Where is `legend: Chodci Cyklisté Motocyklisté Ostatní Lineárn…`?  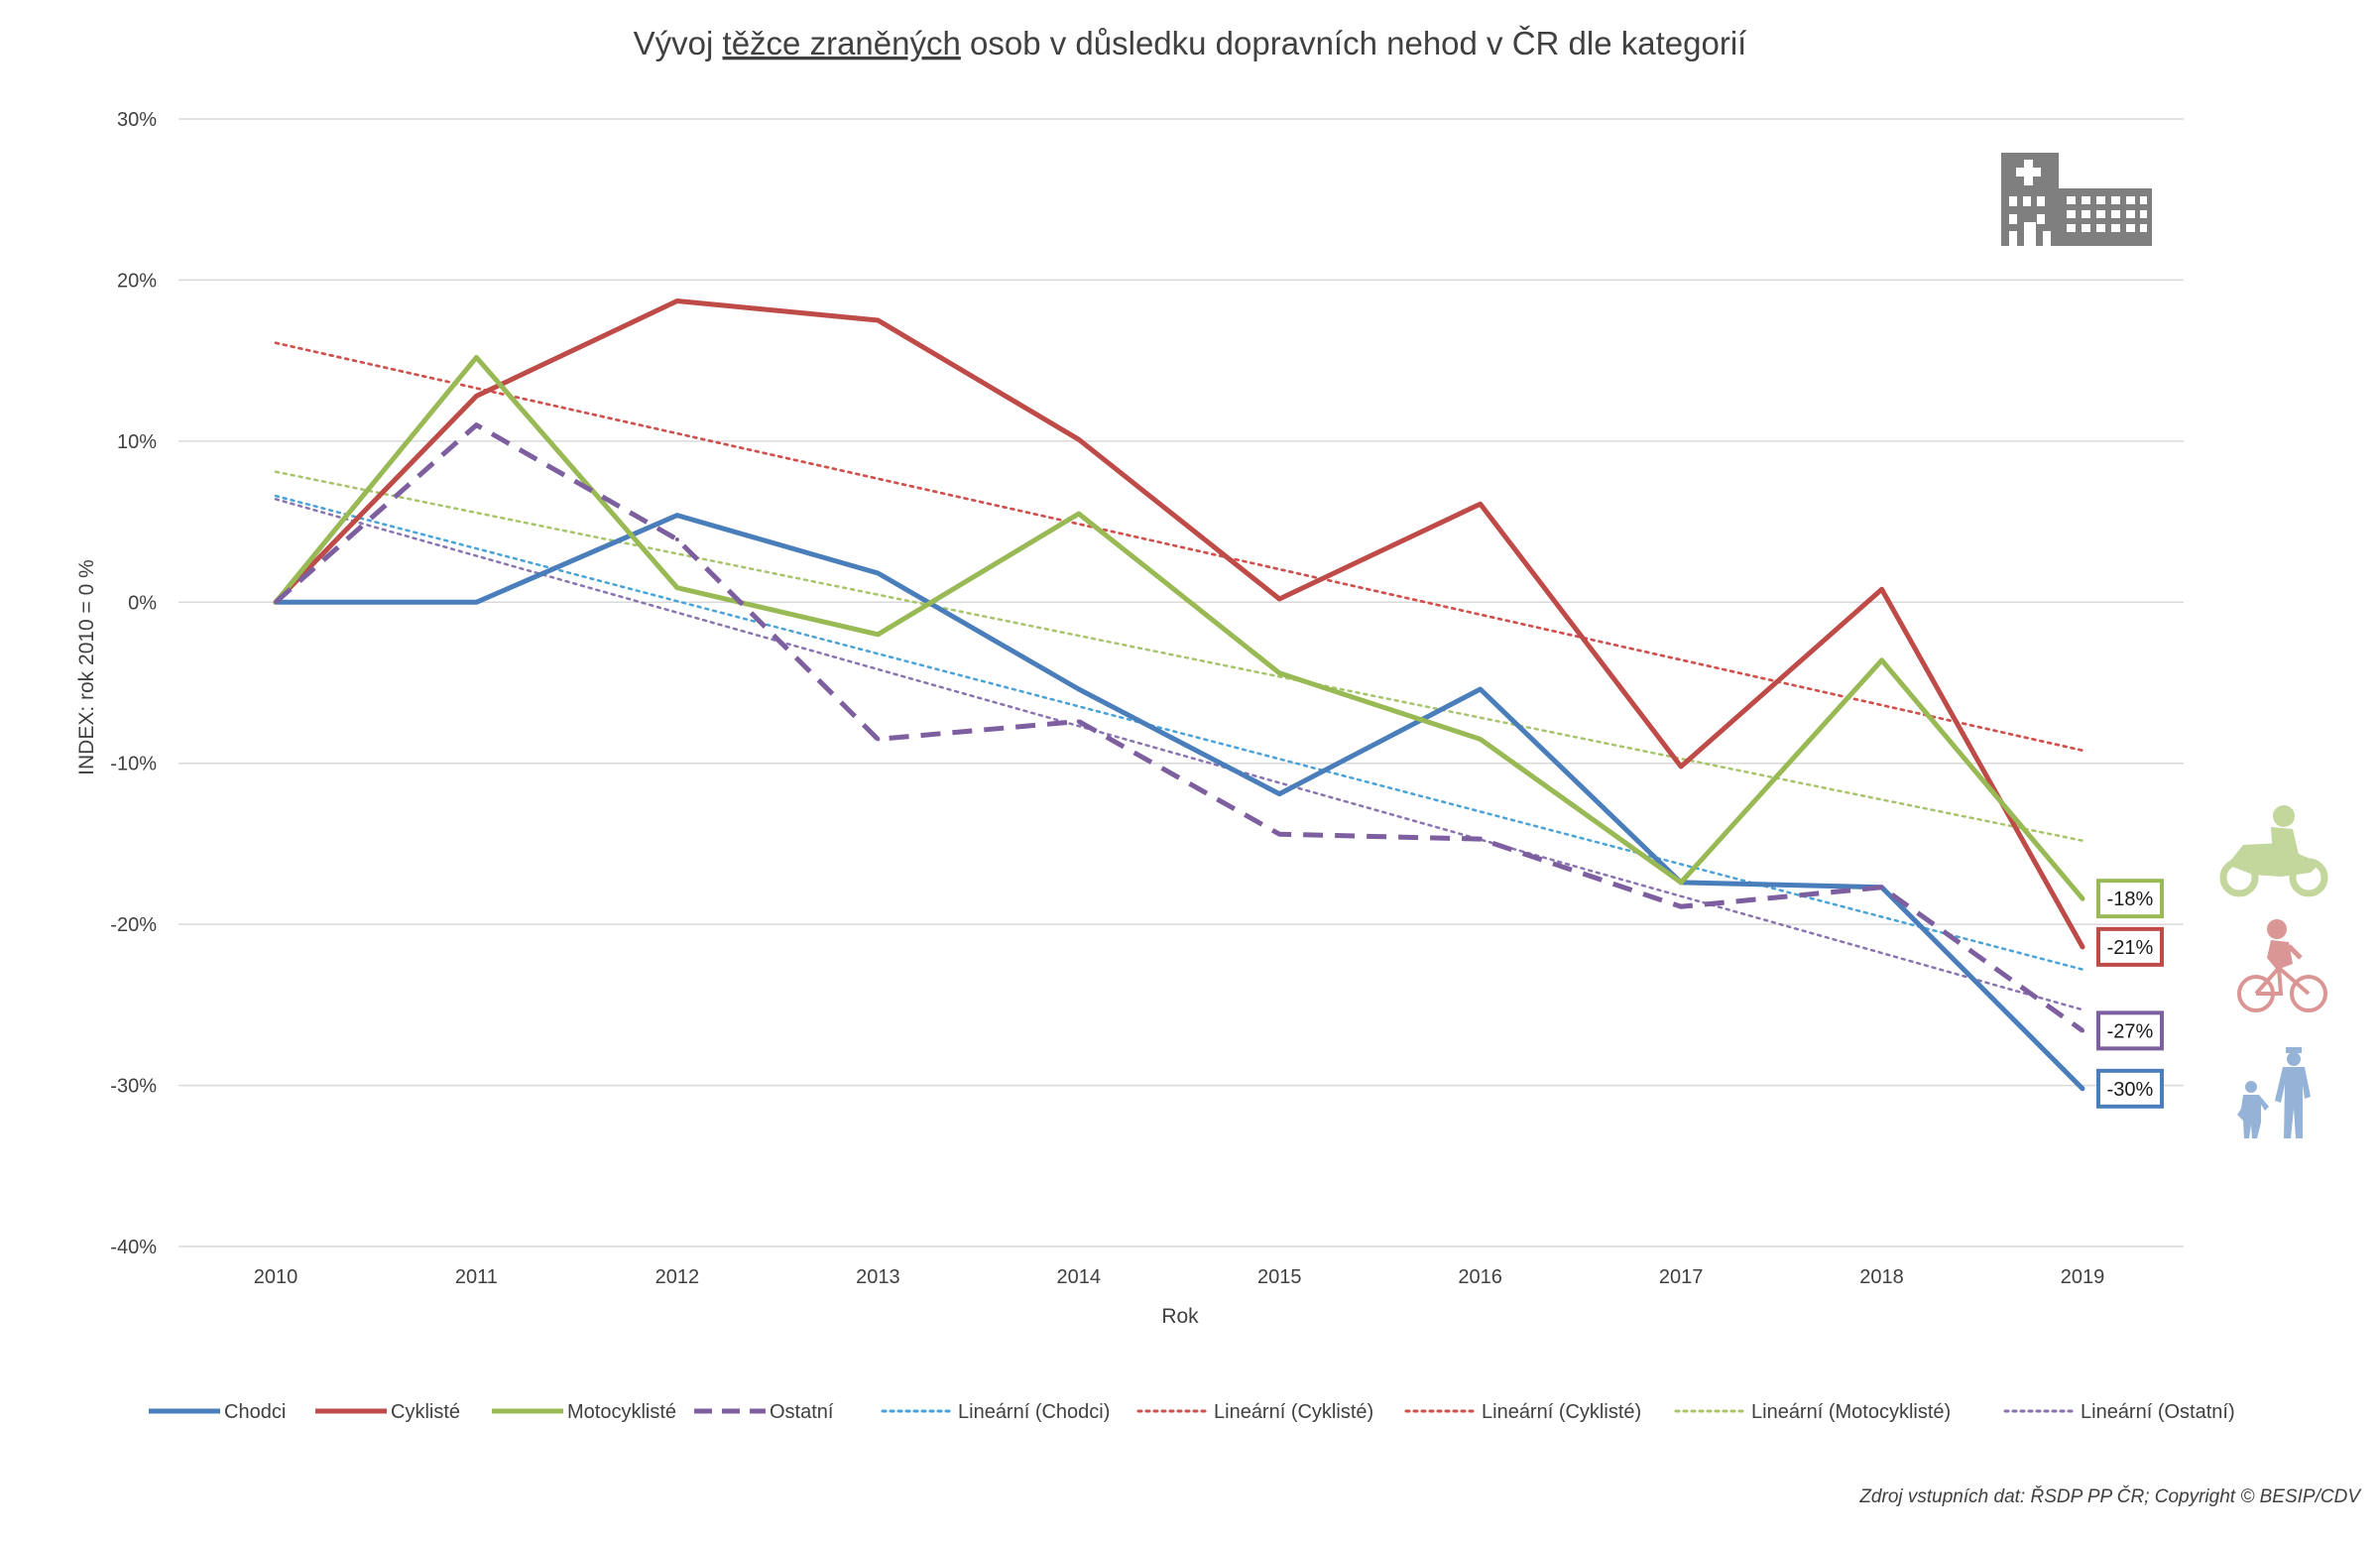 legend: Chodci Cyklisté Motocyklisté Ostatní Lineárn… is located at coordinates (1192, 1412).